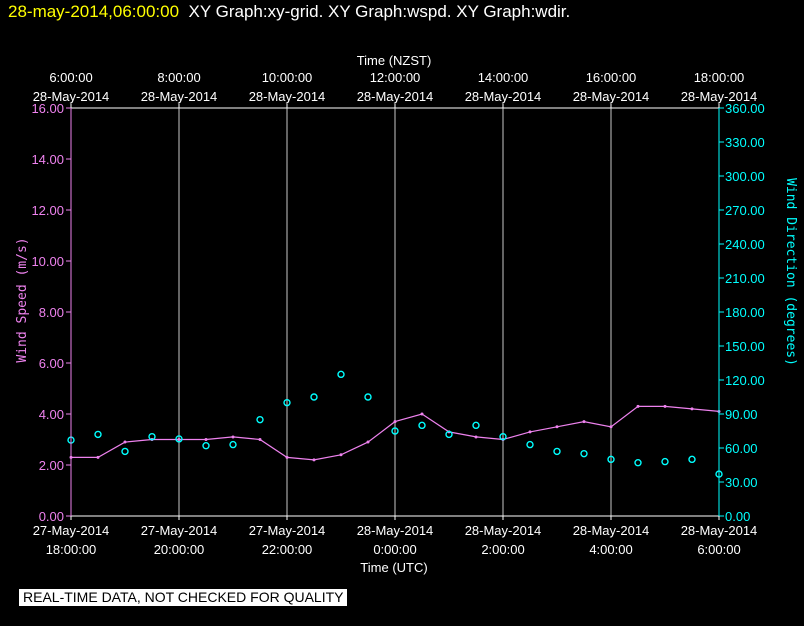  What do you see at coordinates (790, 272) in the screenshot?
I see `right-axis-title: Wind Direction (degrees)` at bounding box center [790, 272].